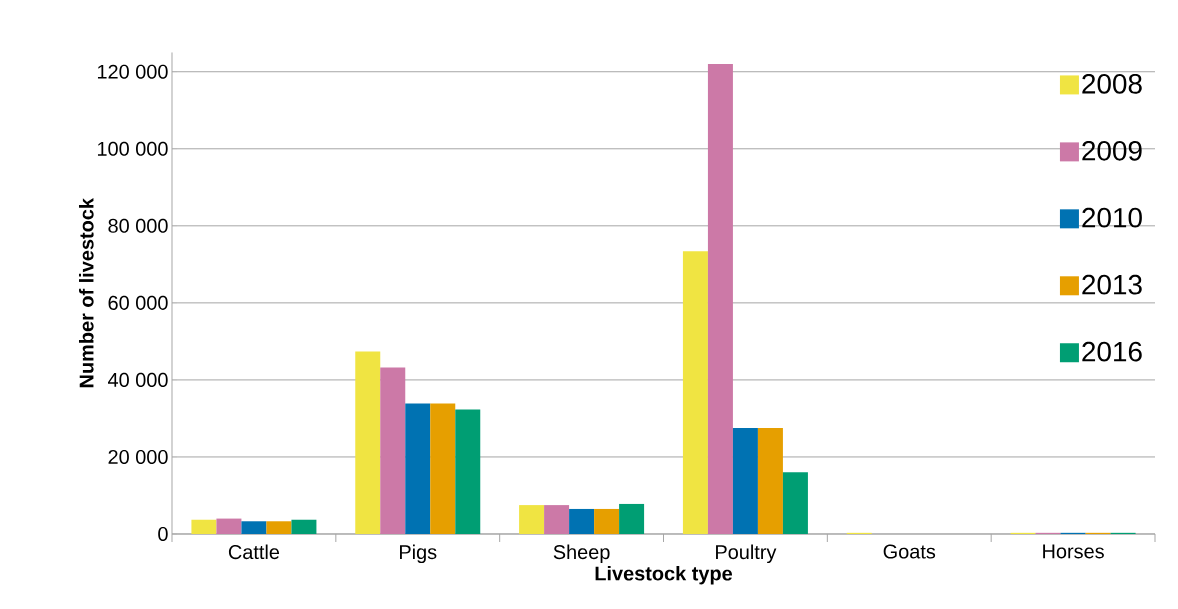 This screenshot has height=609, width=1178. Describe the element at coordinates (664, 575) in the screenshot. I see `x-axis-title: Livestock type` at that location.